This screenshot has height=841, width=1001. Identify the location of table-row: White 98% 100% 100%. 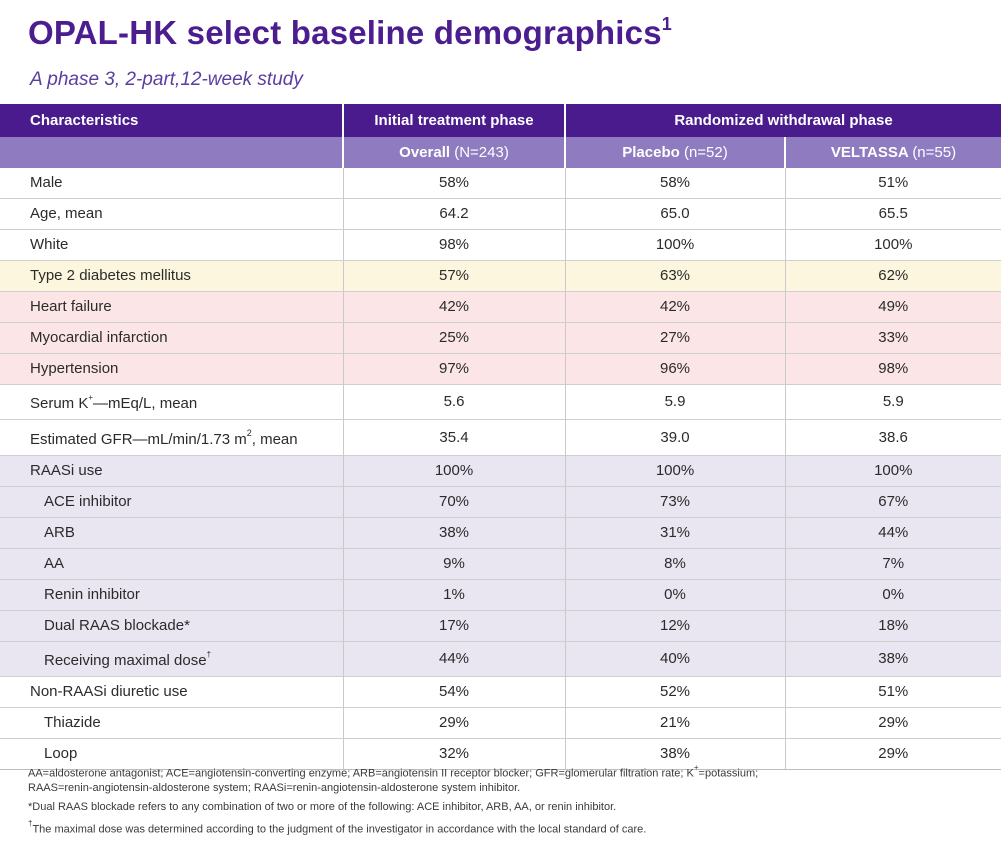
(500, 245).